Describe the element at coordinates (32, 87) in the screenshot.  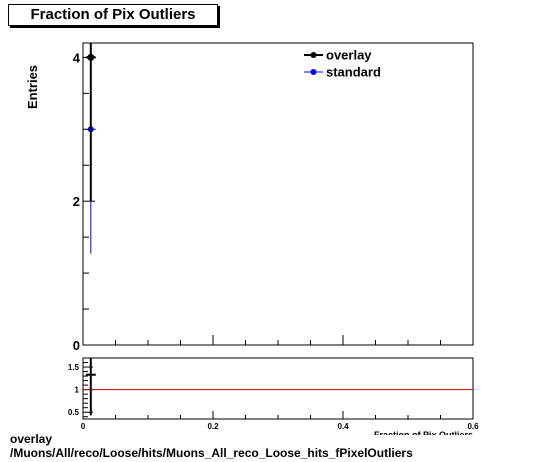
I see `y-axis-label: Entries` at that location.